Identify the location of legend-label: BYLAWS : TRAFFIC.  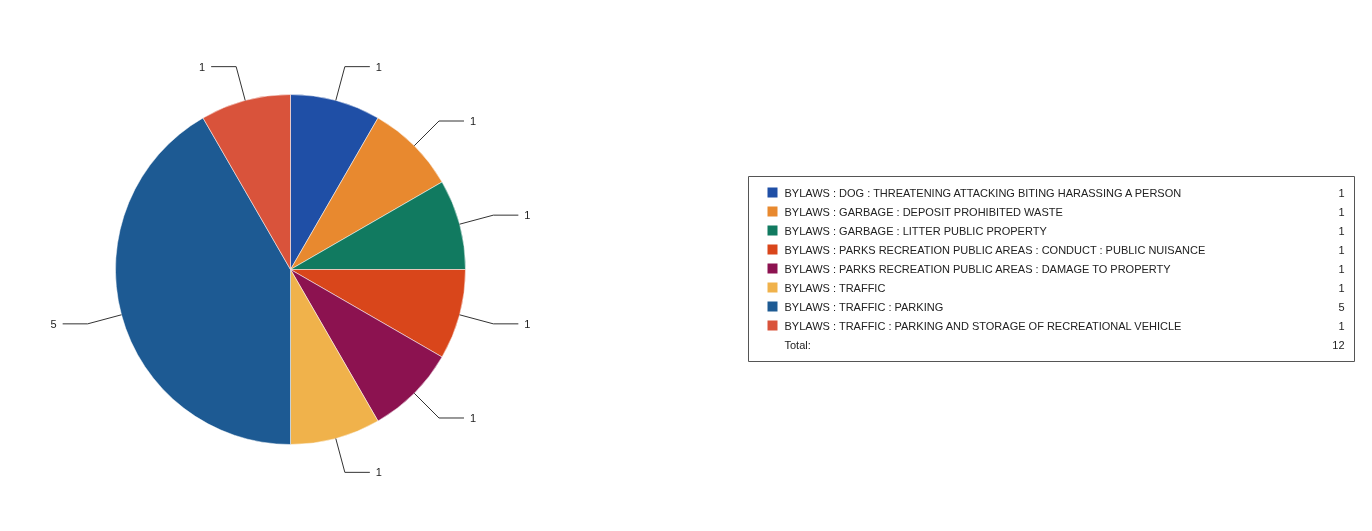
(835, 287).